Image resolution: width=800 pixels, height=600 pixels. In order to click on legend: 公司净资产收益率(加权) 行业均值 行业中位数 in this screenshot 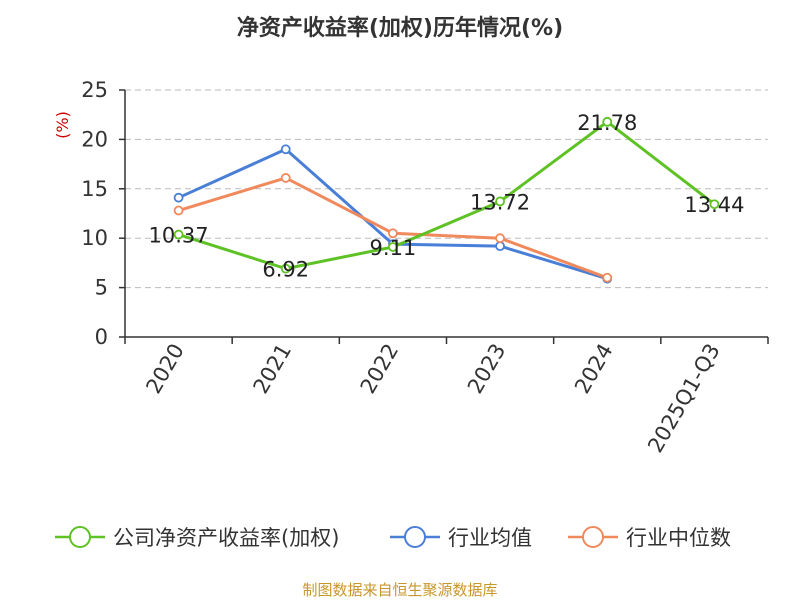, I will do `click(393, 538)`.